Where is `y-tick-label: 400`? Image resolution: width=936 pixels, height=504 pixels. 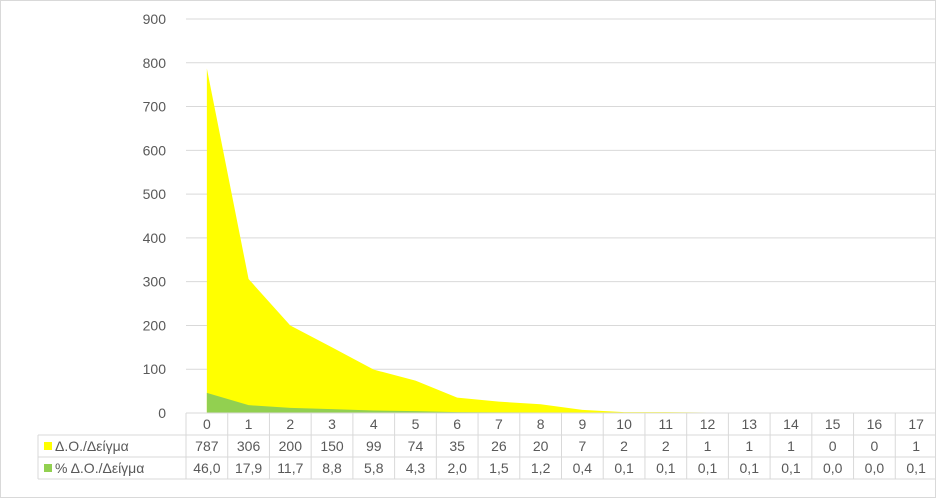
y-tick-label: 400 is located at coordinates (155, 238).